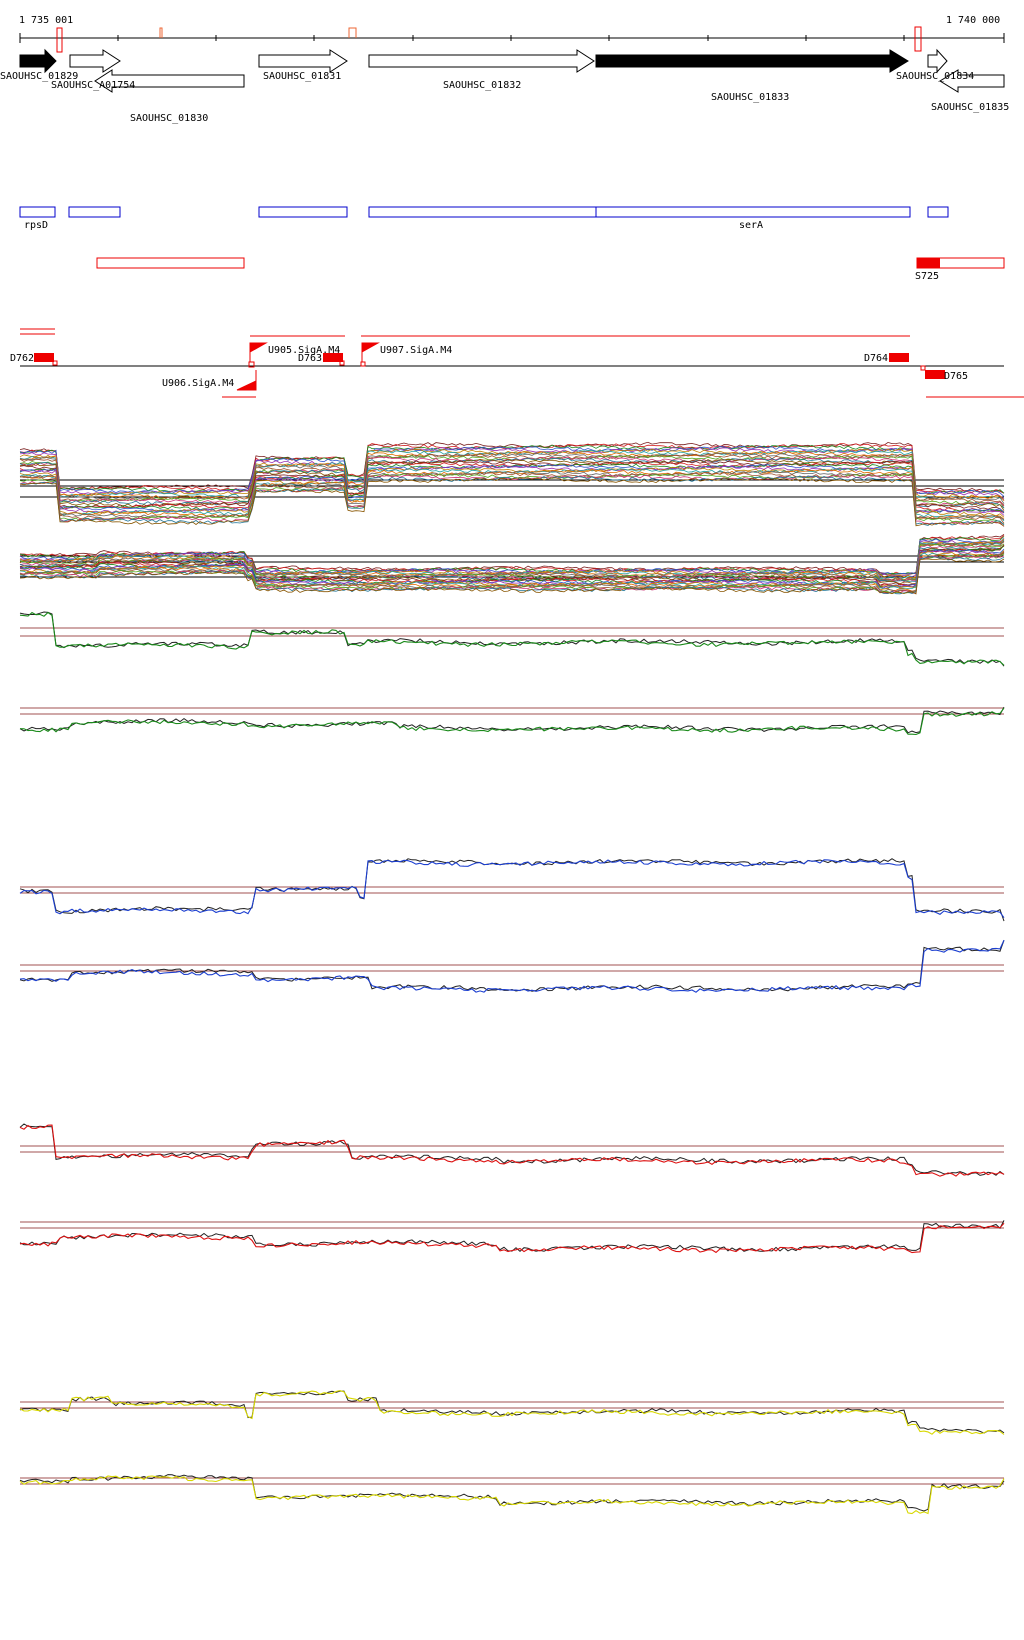 The image size is (1024, 1640). I want to click on blue-annotation-track: rpsD serA, so click(484, 218).